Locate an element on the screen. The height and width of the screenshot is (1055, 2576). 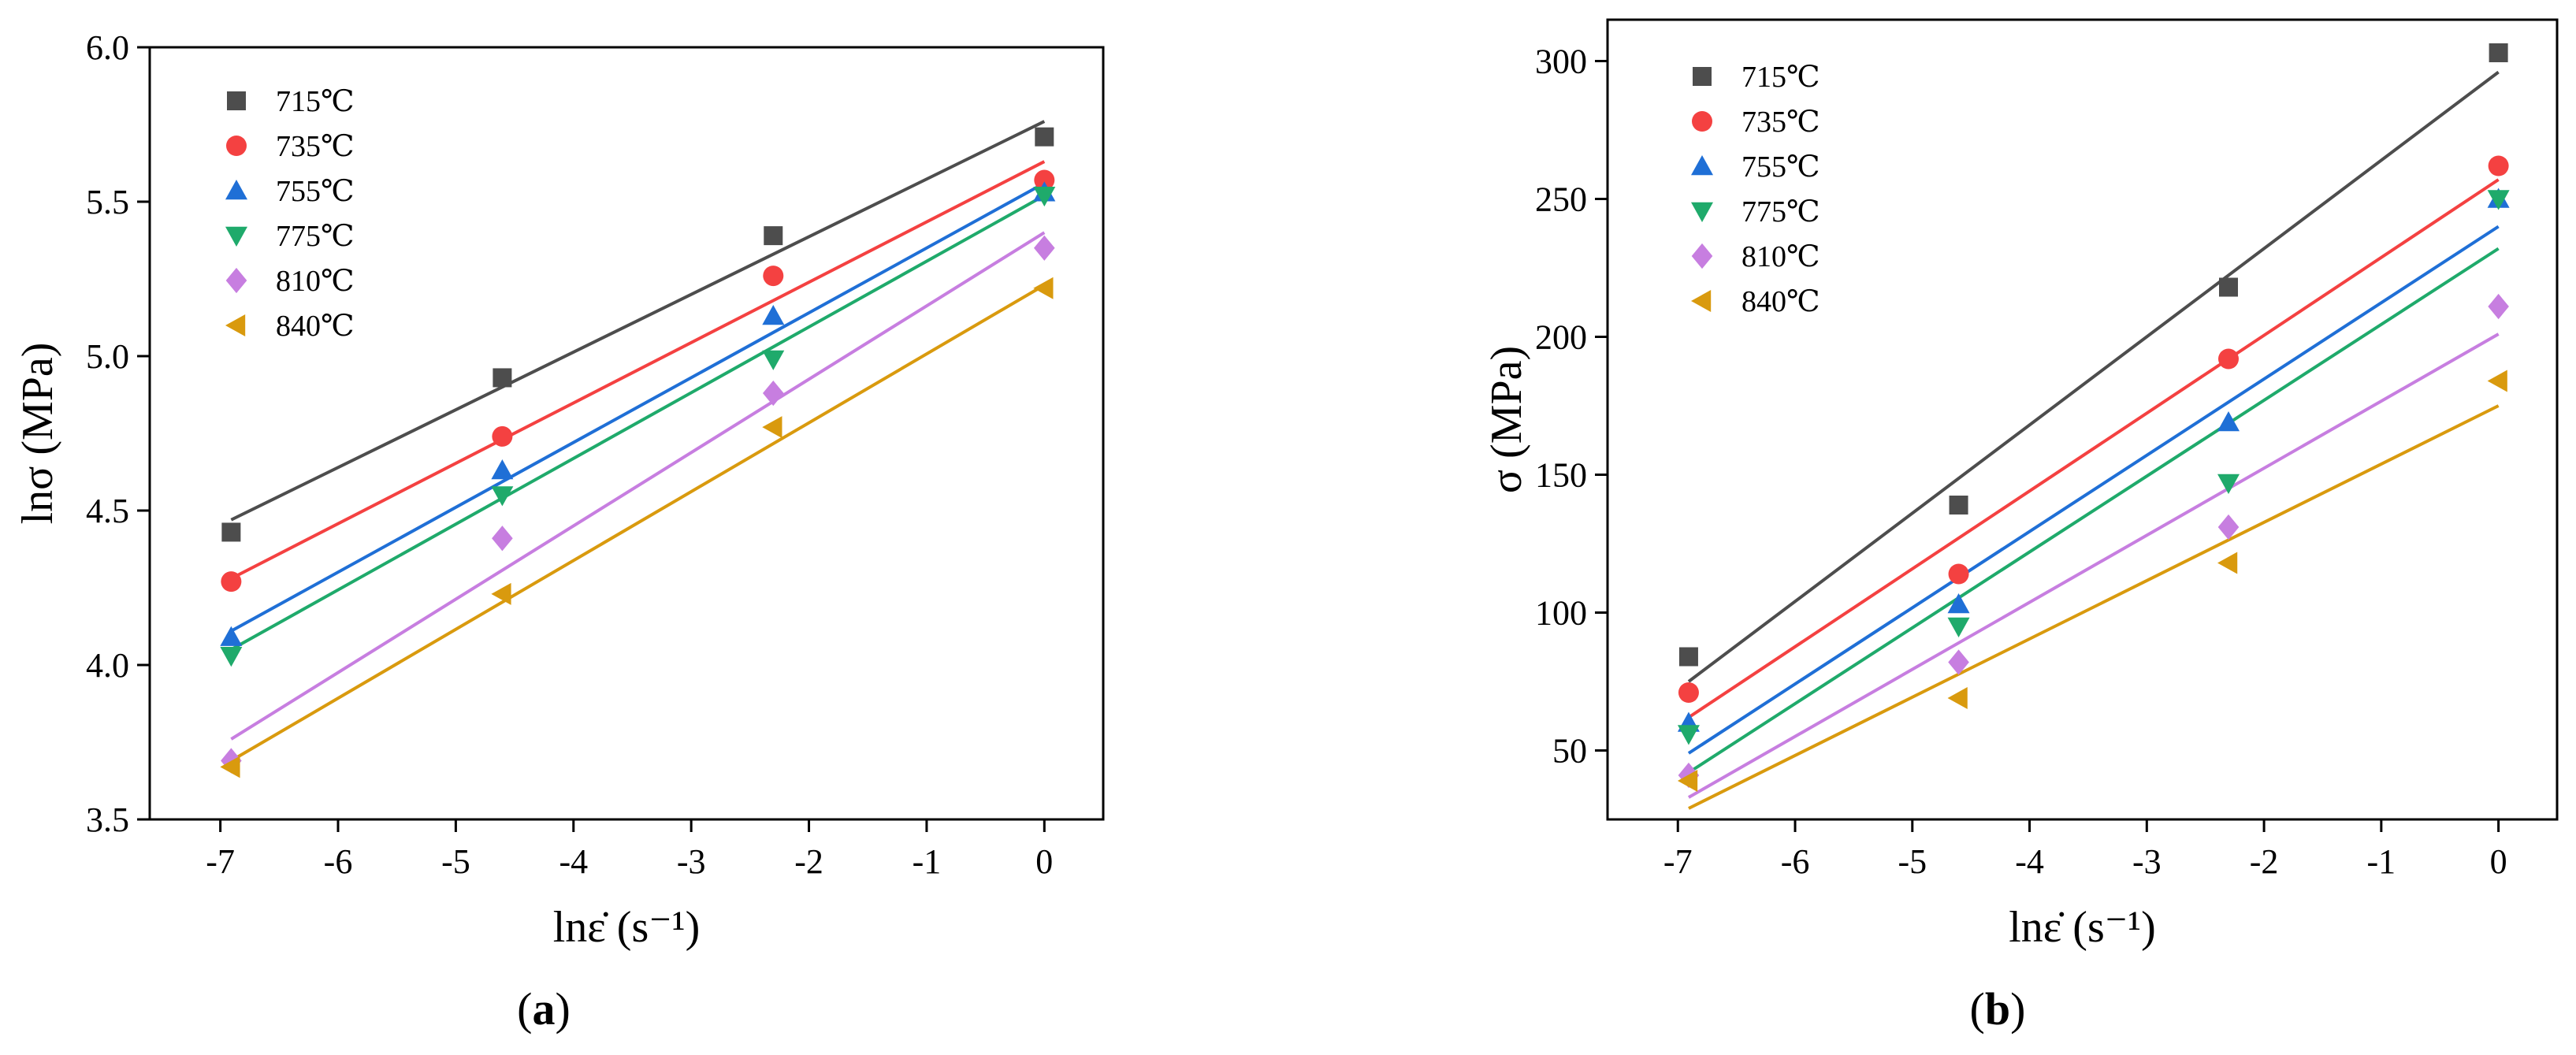
y-tick-label: 150 is located at coordinates (1561, 475).